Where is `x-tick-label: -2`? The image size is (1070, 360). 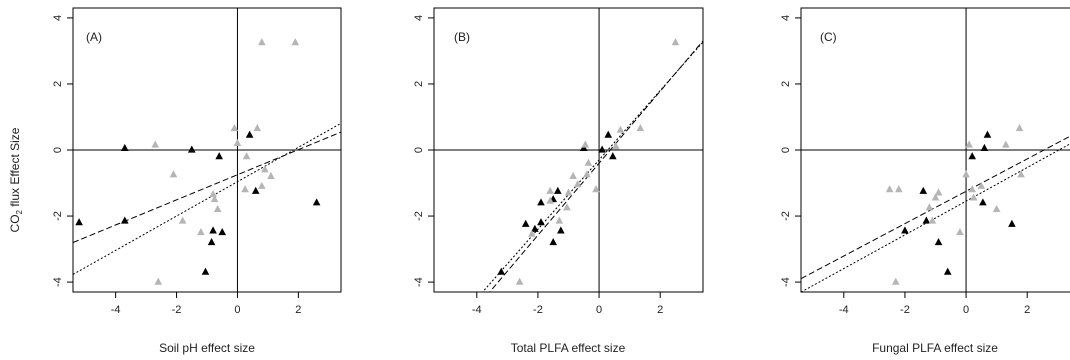 x-tick-label: -2 is located at coordinates (905, 310).